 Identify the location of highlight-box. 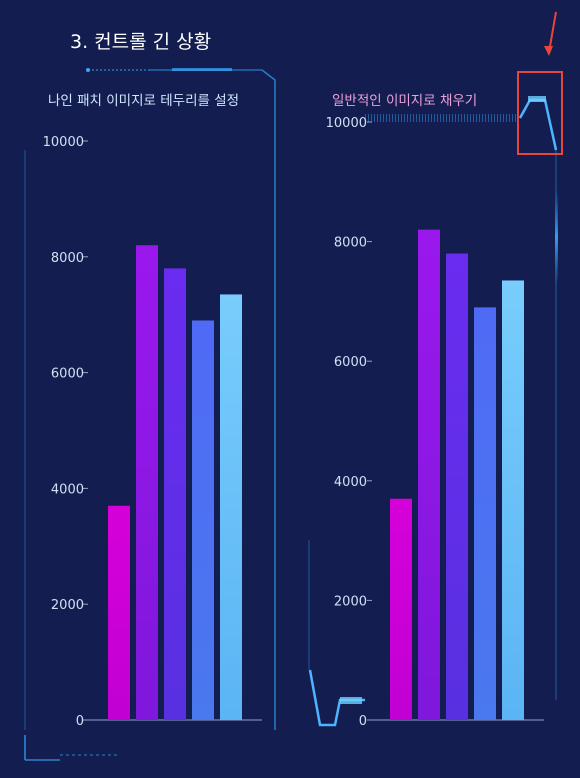
(540, 113).